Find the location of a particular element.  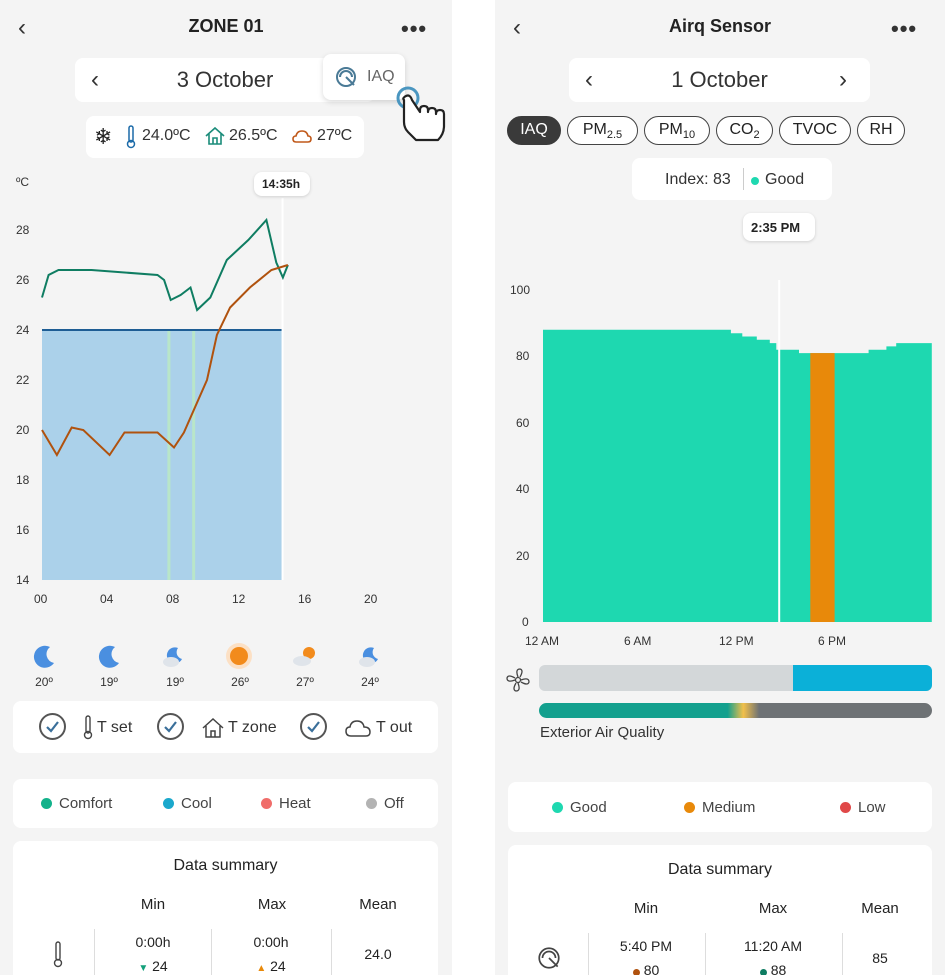

min-time: 5:40 PM is located at coordinates (646, 946).